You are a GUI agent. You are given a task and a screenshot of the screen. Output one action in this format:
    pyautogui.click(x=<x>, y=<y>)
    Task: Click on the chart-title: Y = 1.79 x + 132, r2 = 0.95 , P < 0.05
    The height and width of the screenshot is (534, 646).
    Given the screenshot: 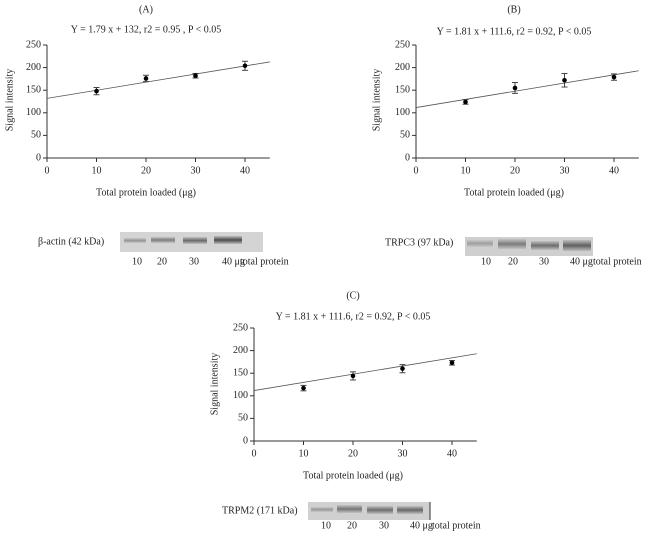 What is the action you would take?
    pyautogui.click(x=146, y=29)
    